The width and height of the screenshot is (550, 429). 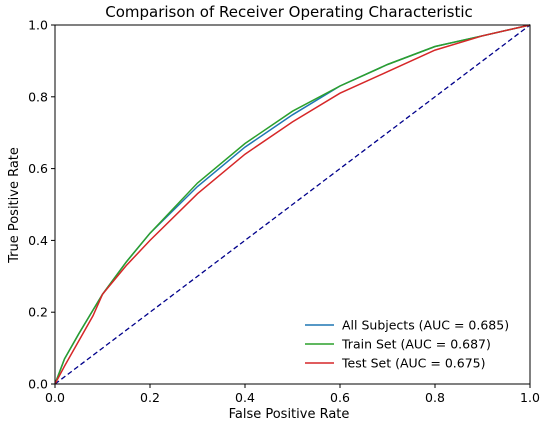 What do you see at coordinates (38, 312) in the screenshot?
I see `y-tick-label: 0.2` at bounding box center [38, 312].